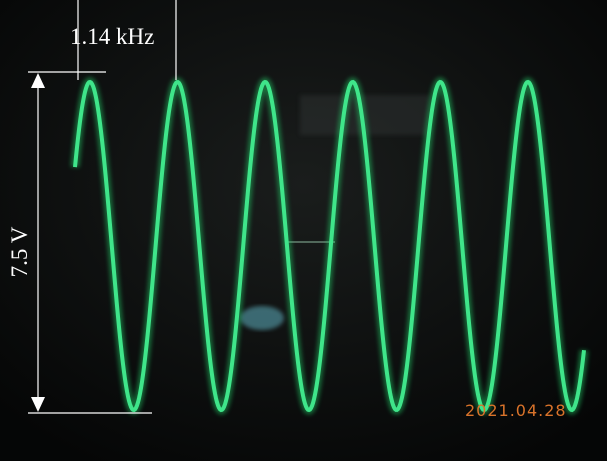  Describe the element at coordinates (38, 80) in the screenshot. I see `arrow-head-up` at that location.